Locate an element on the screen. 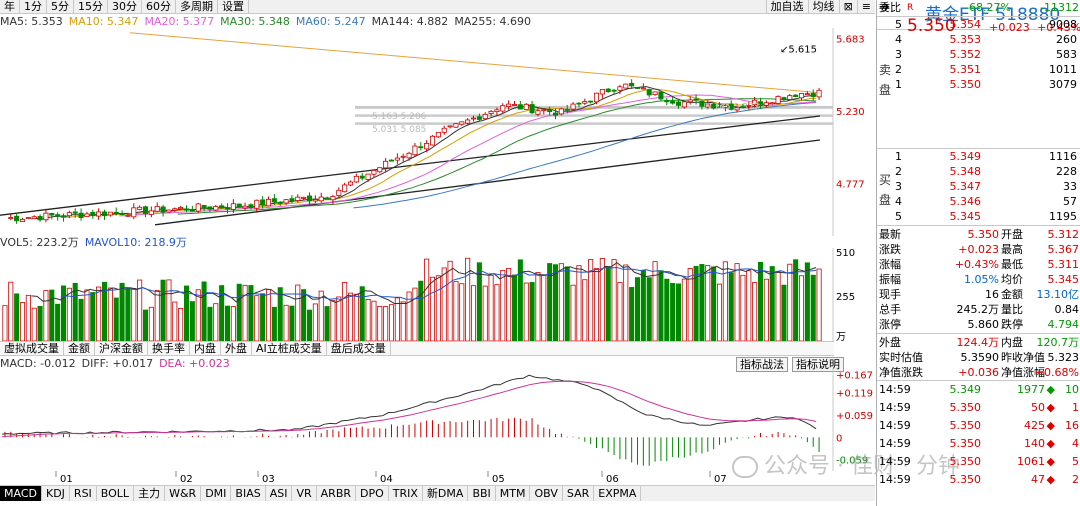 Image resolution: width=1080 pixels, height=506 pixels. volume-tab: 虚拟成交量 is located at coordinates (32, 348).